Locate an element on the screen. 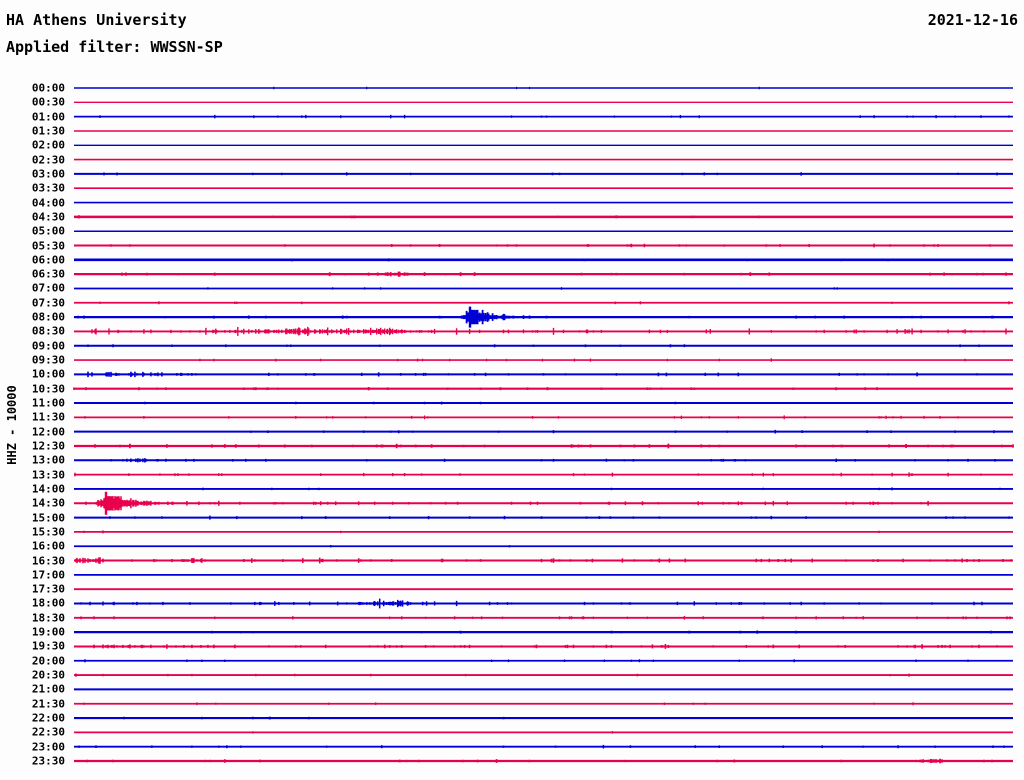  applied-filter-label: Applied filter: WWSSN-SP is located at coordinates (114, 47).